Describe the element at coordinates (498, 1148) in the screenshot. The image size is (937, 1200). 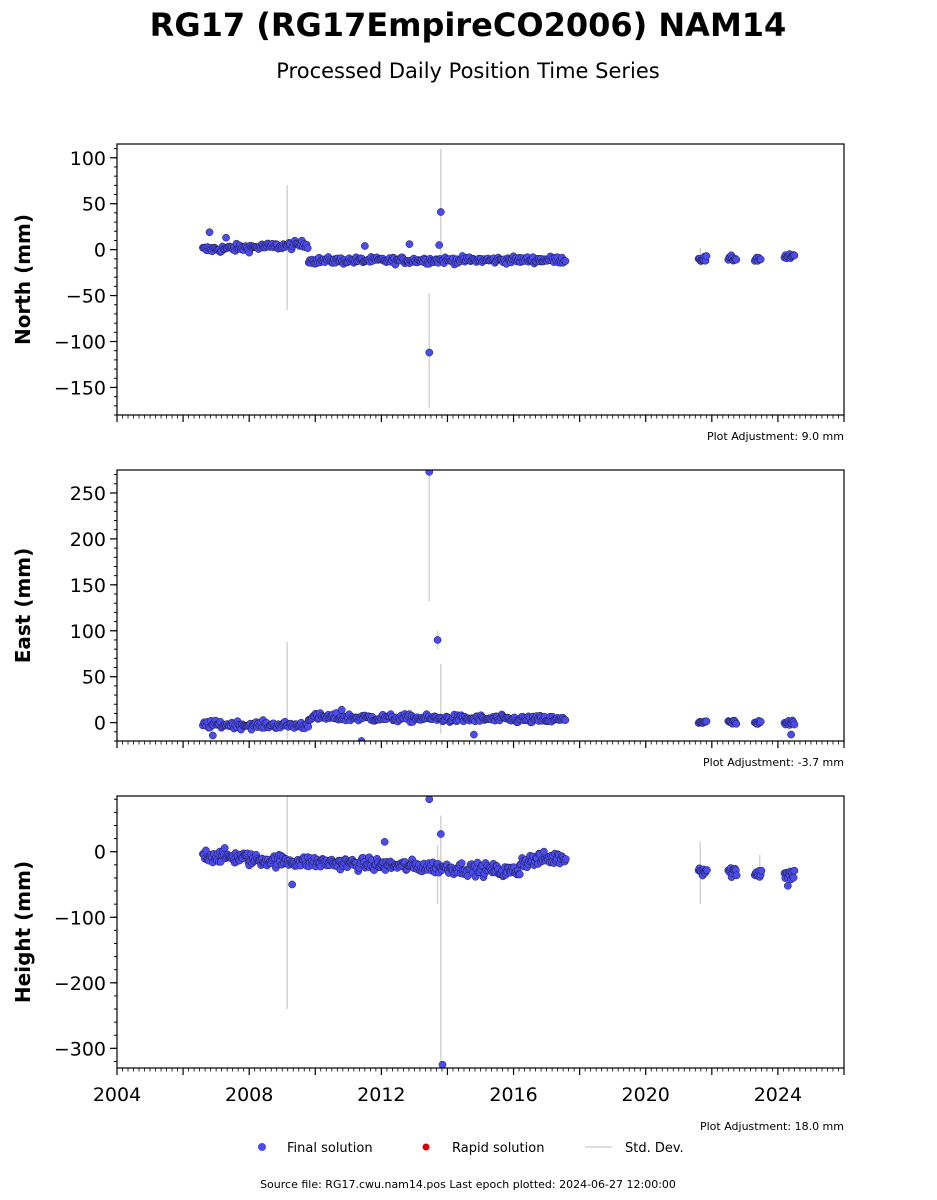
I see `legend-rapid-label: Rapid solution` at that location.